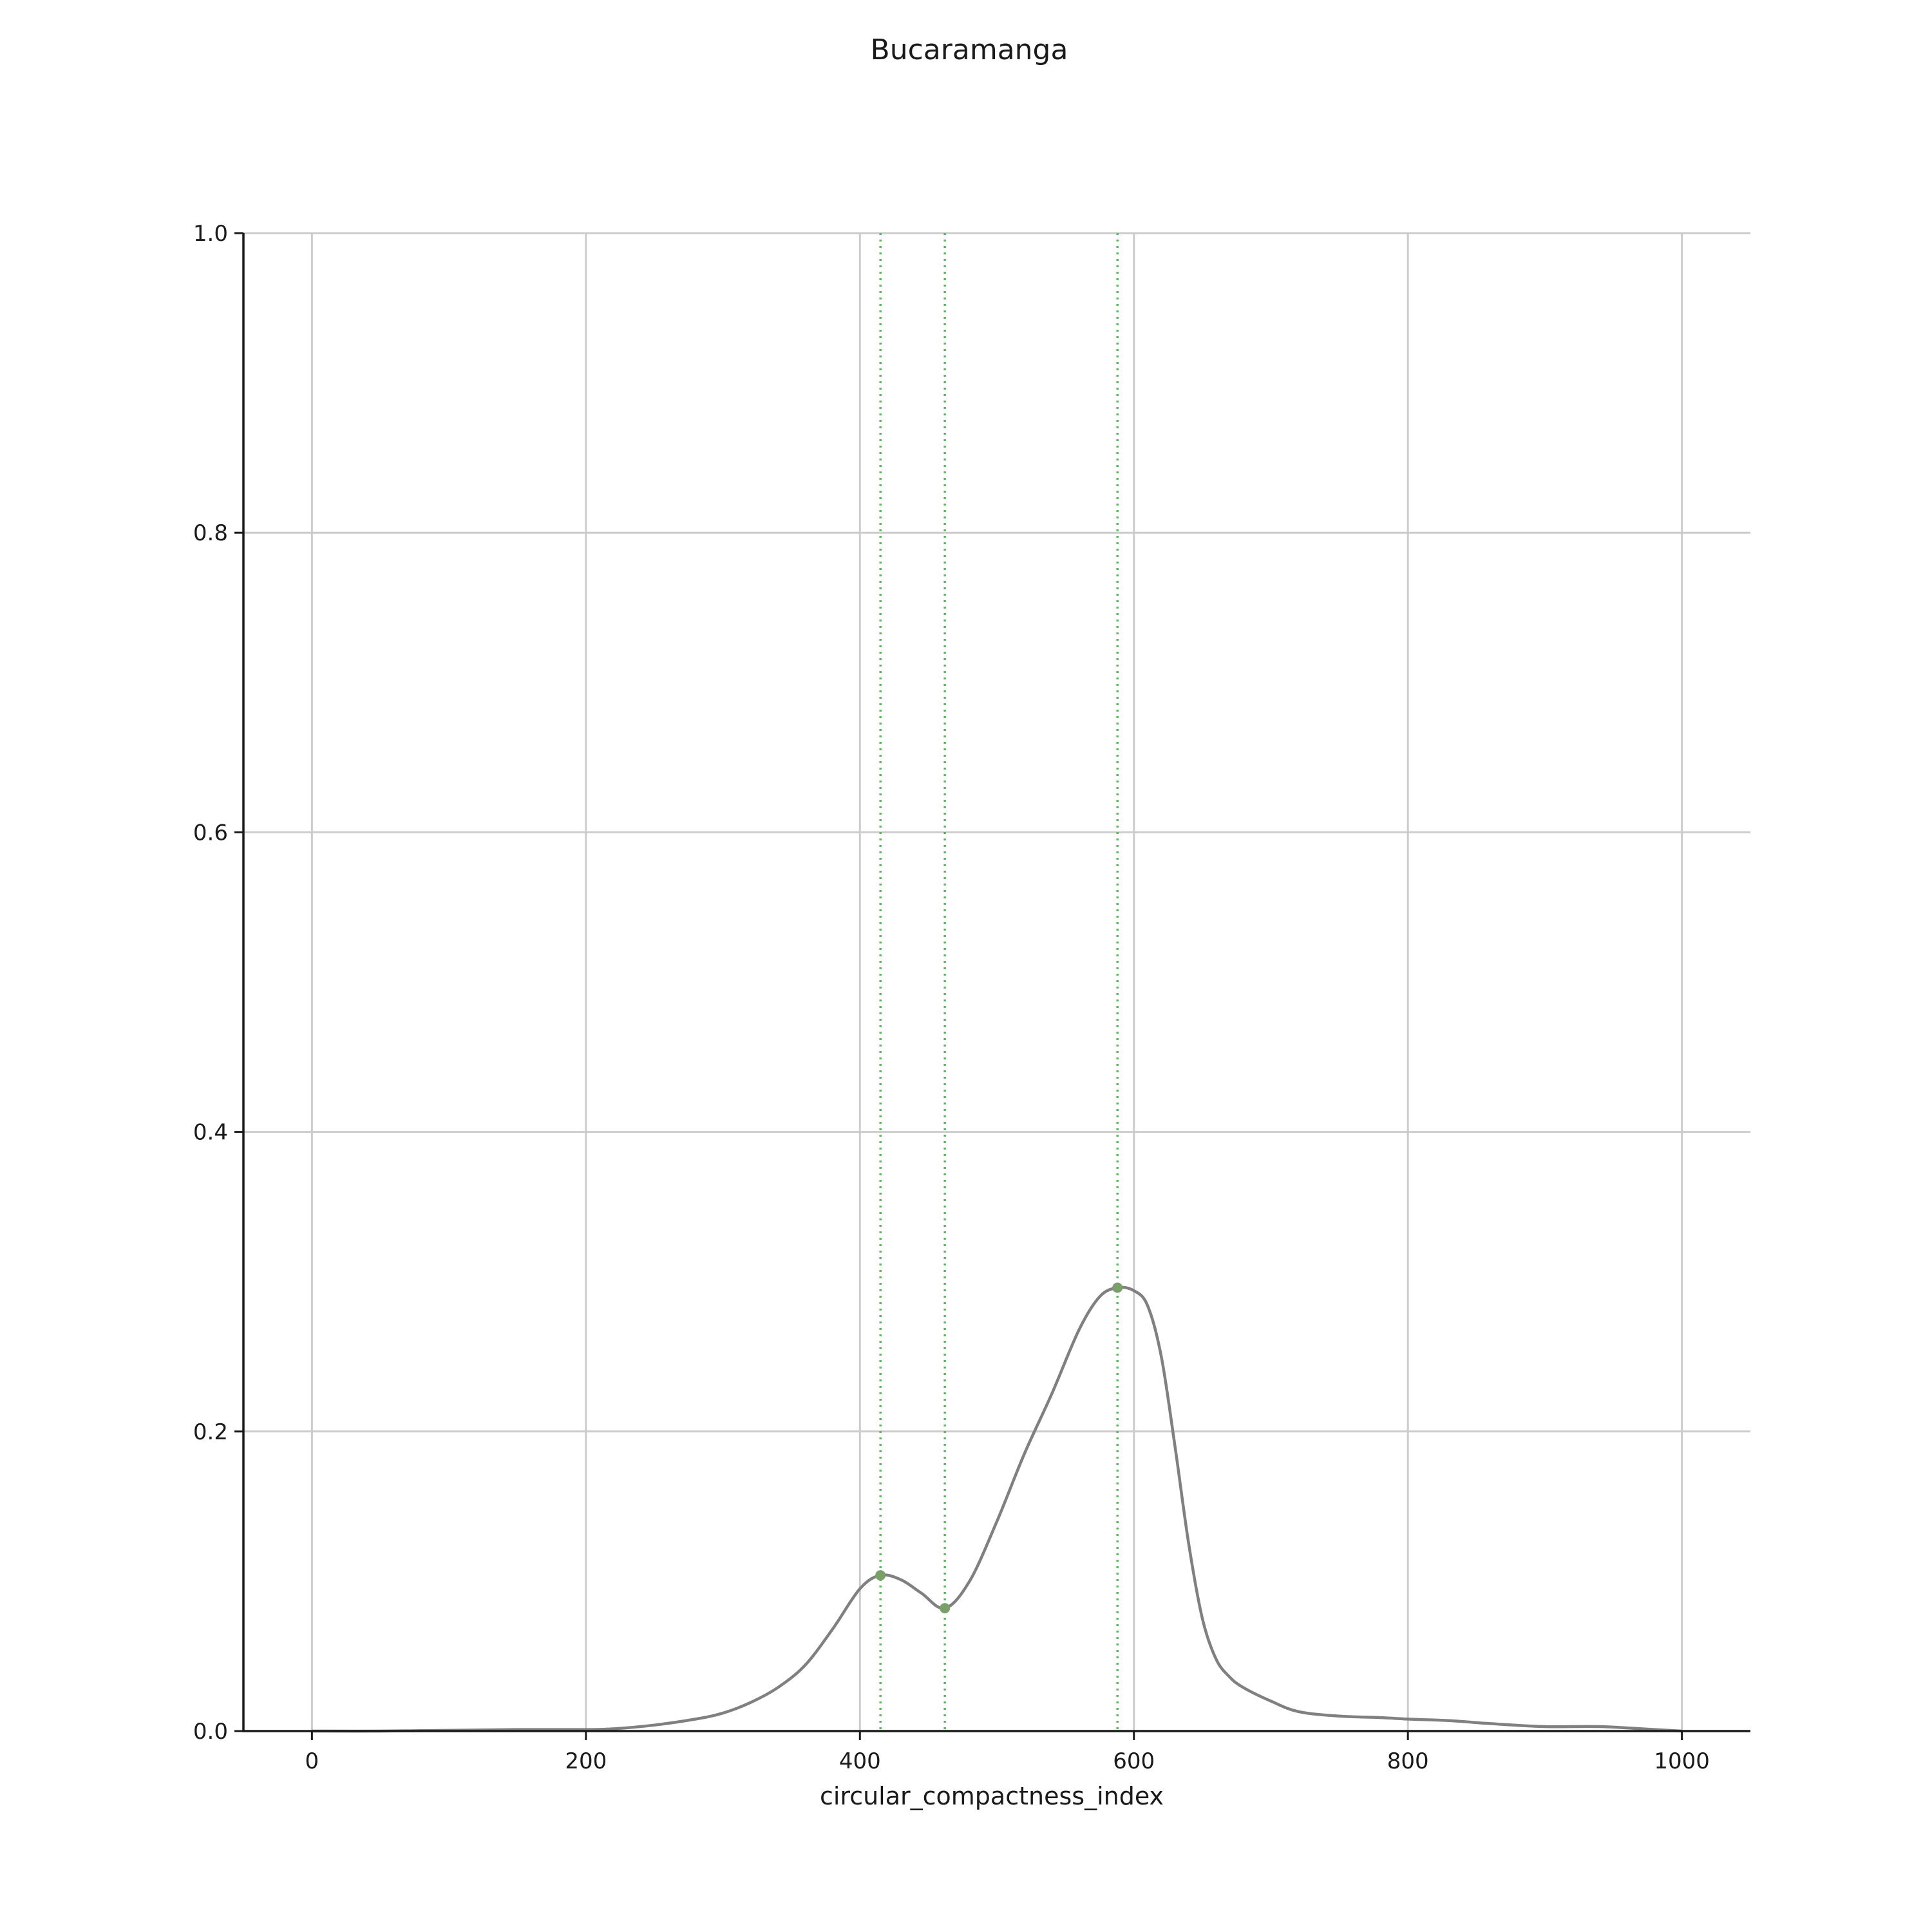 The height and width of the screenshot is (1932, 1932). I want to click on marker-vlines, so click(999, 982).